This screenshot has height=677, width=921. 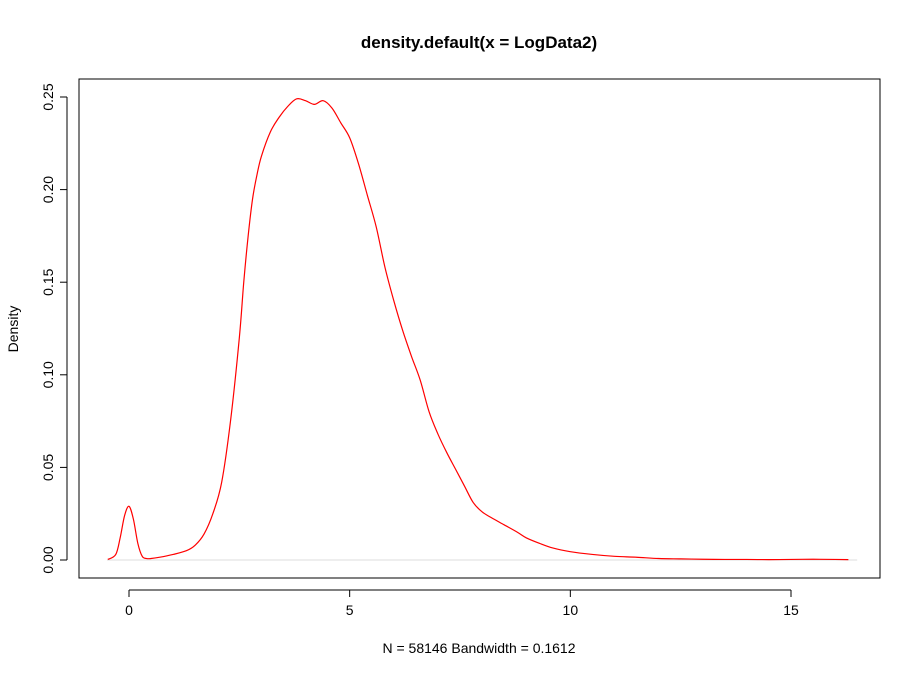 I want to click on x-tick-label: 0, so click(x=129, y=610).